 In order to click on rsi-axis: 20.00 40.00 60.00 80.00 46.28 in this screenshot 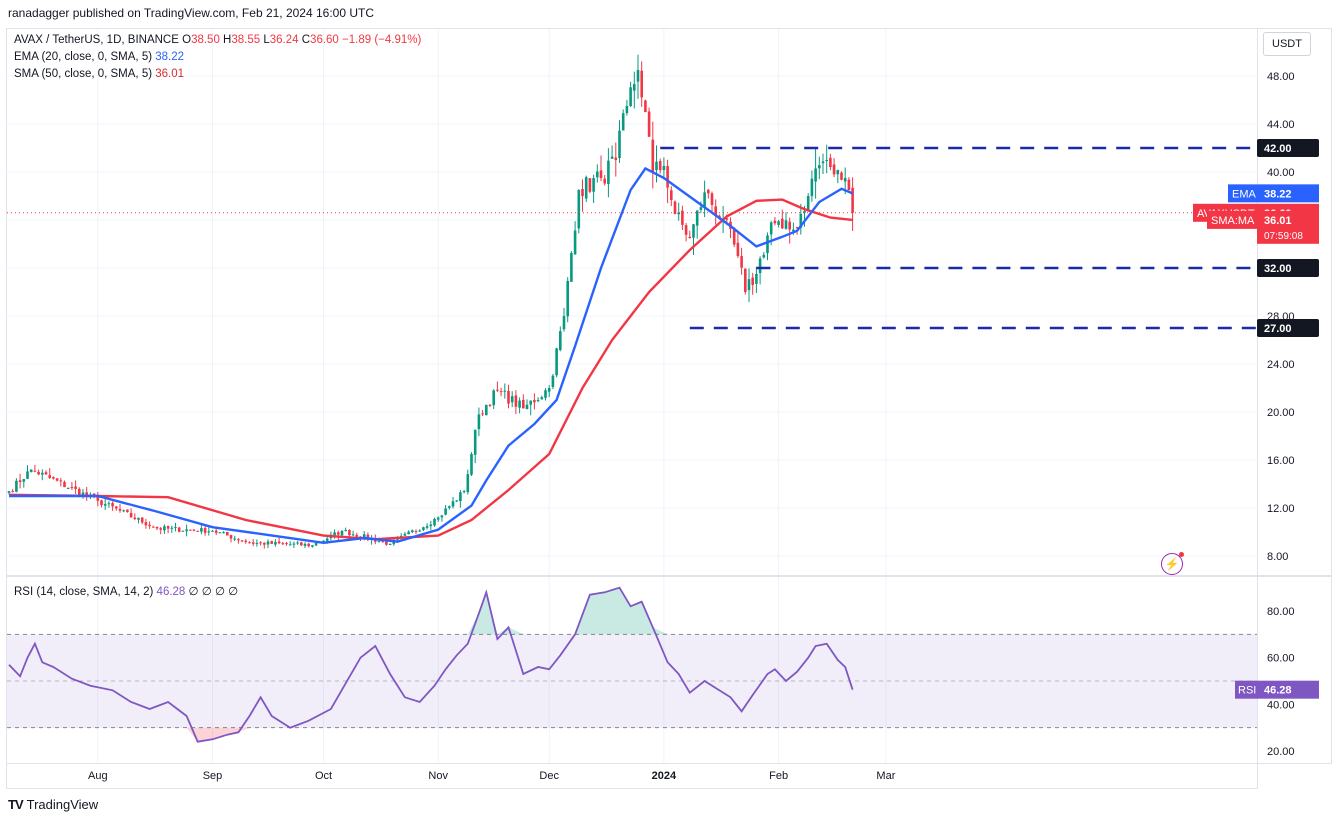, I will do `click(1294, 670)`.